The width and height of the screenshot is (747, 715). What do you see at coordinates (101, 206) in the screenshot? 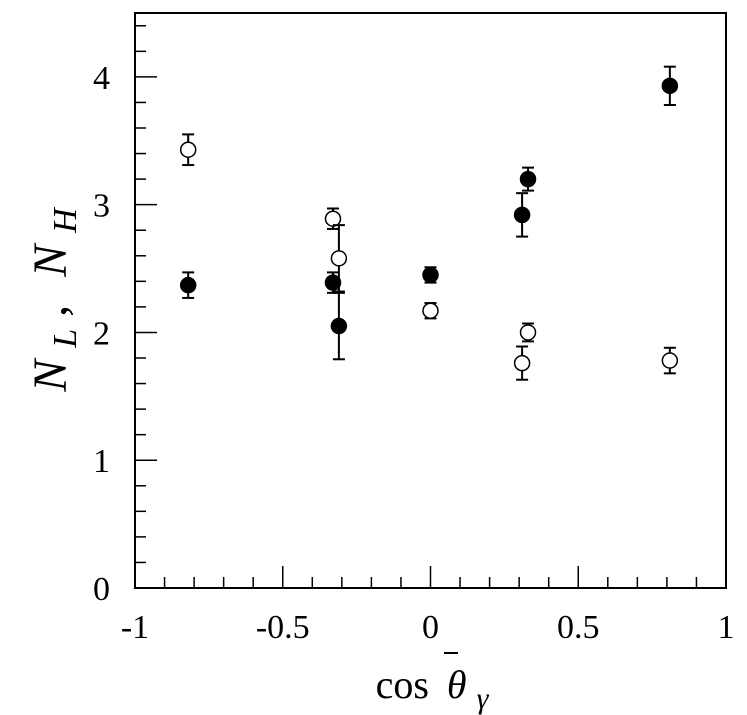
I see `y-tick-label: 3` at bounding box center [101, 206].